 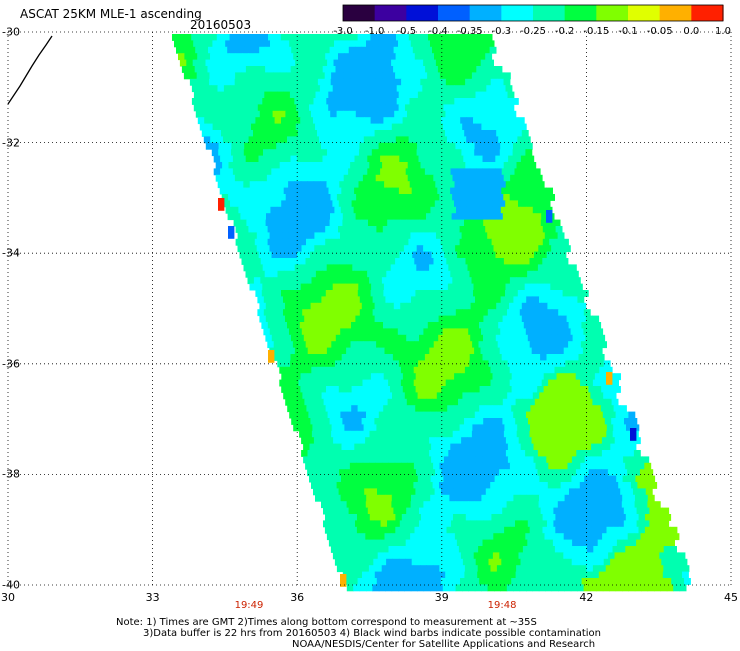 I want to click on lat-label: -40, so click(x=11, y=585).